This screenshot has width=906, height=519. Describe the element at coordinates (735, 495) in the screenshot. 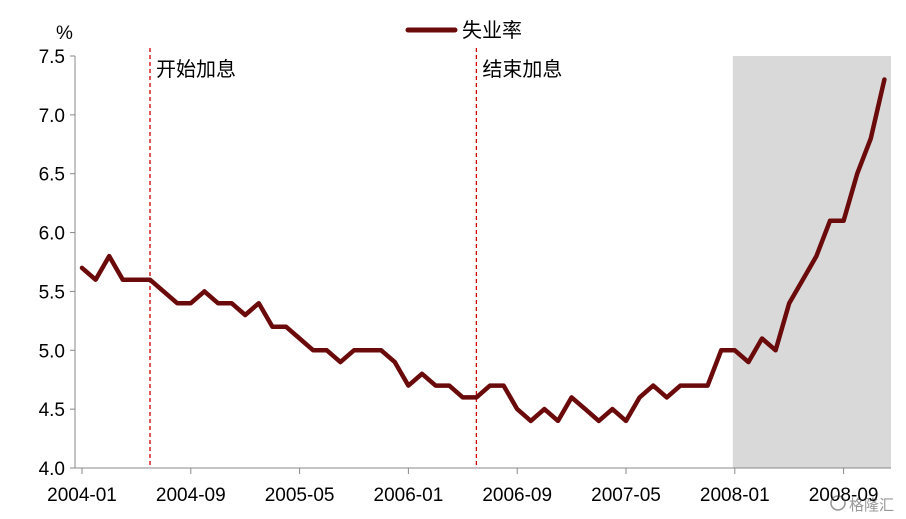

I see `x-tick-label: 2008-01` at that location.